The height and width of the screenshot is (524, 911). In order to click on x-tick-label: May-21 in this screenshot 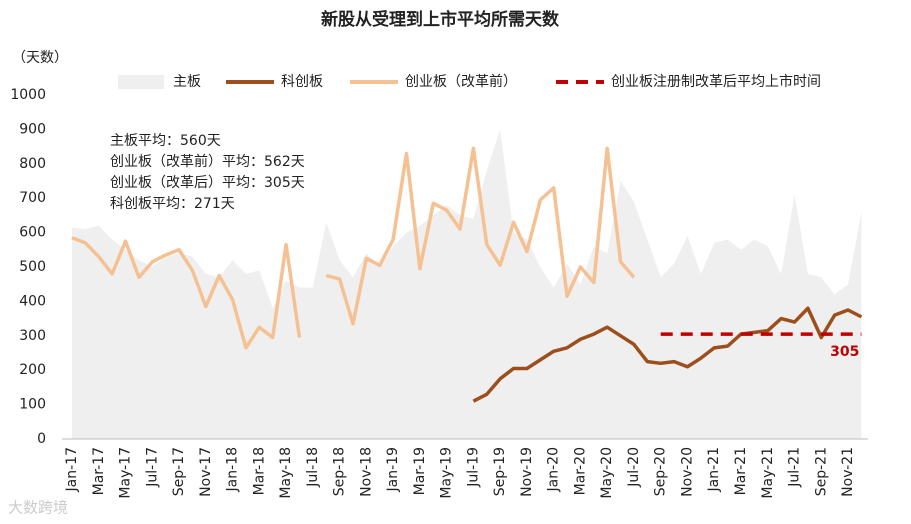, I will do `click(768, 473)`.